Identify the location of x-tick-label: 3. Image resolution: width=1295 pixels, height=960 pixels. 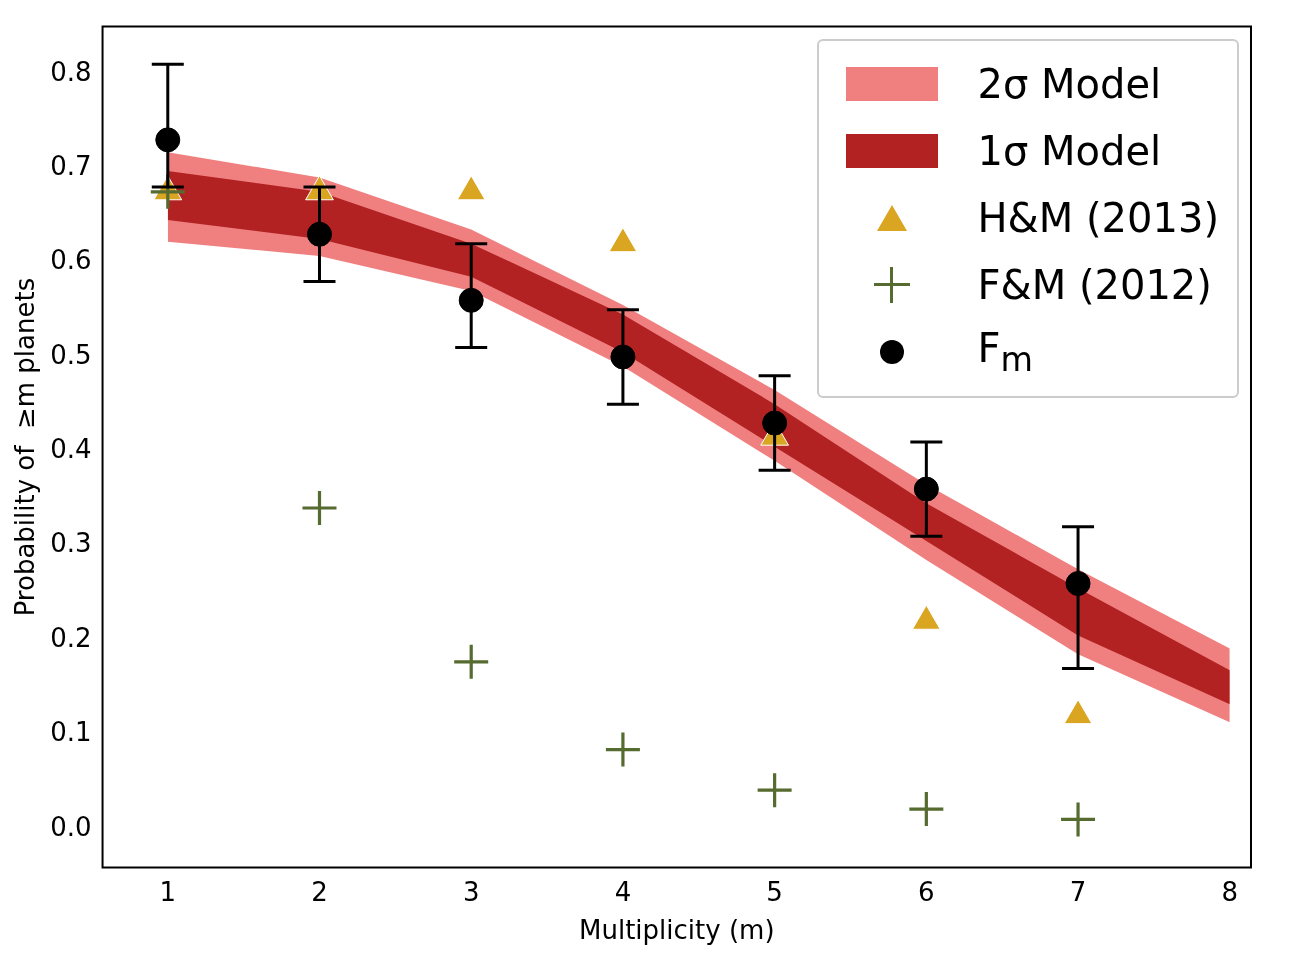
(471, 891).